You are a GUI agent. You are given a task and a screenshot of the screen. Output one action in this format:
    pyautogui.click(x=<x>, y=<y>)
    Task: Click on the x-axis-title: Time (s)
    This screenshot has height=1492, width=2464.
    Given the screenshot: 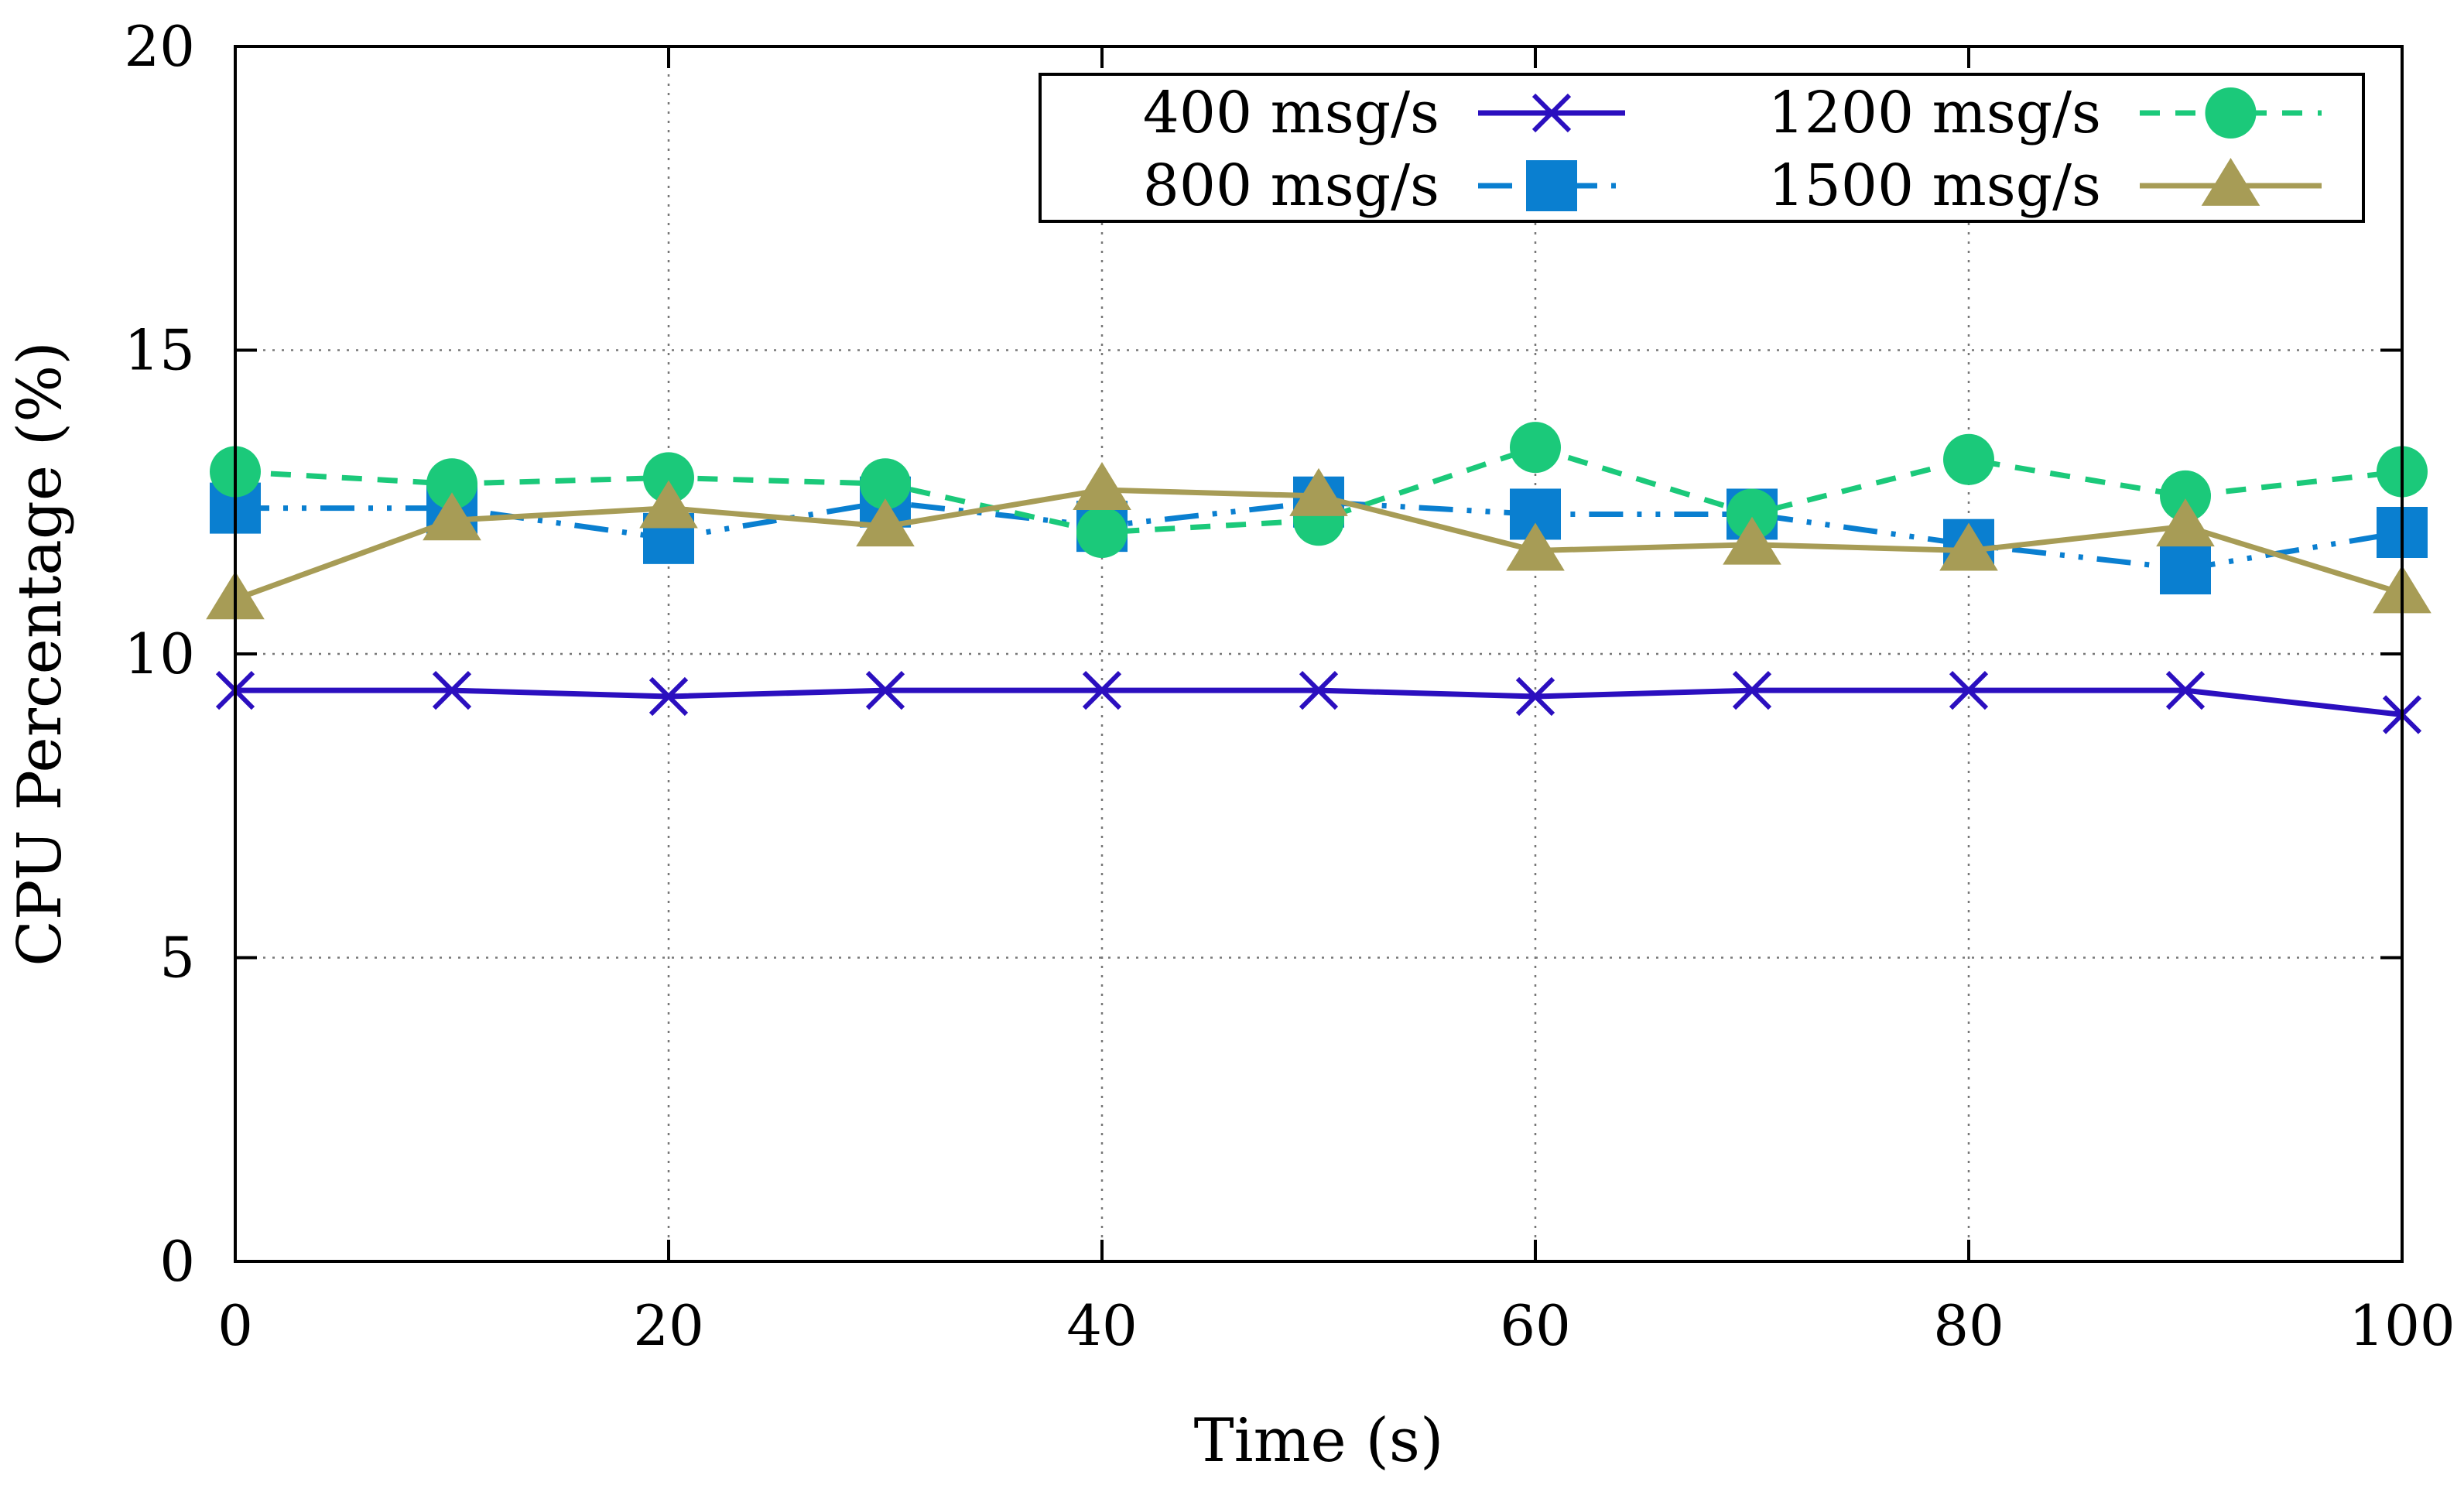 What is the action you would take?
    pyautogui.click(x=1319, y=1441)
    